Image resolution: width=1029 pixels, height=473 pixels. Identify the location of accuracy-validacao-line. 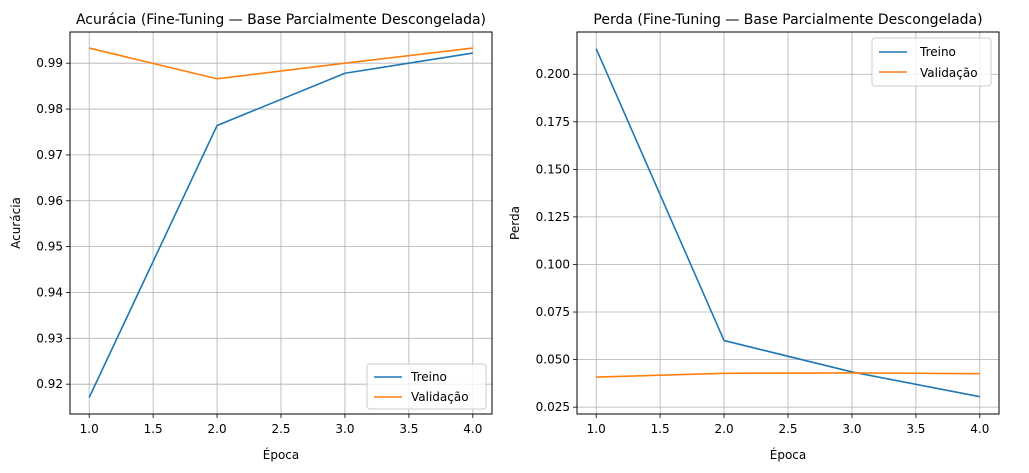
(280, 63).